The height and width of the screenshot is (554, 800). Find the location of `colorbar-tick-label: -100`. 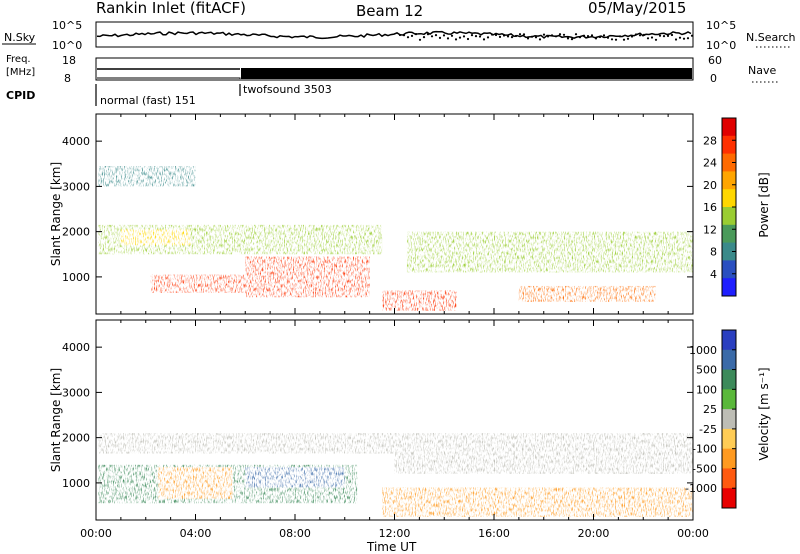

colorbar-tick-label: -100 is located at coordinates (704, 449).